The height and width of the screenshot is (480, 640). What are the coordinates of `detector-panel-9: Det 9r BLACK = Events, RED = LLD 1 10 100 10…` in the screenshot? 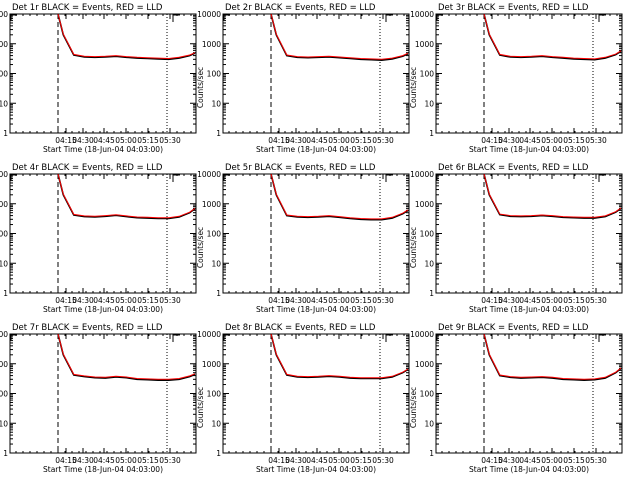 It's located at (516, 398).